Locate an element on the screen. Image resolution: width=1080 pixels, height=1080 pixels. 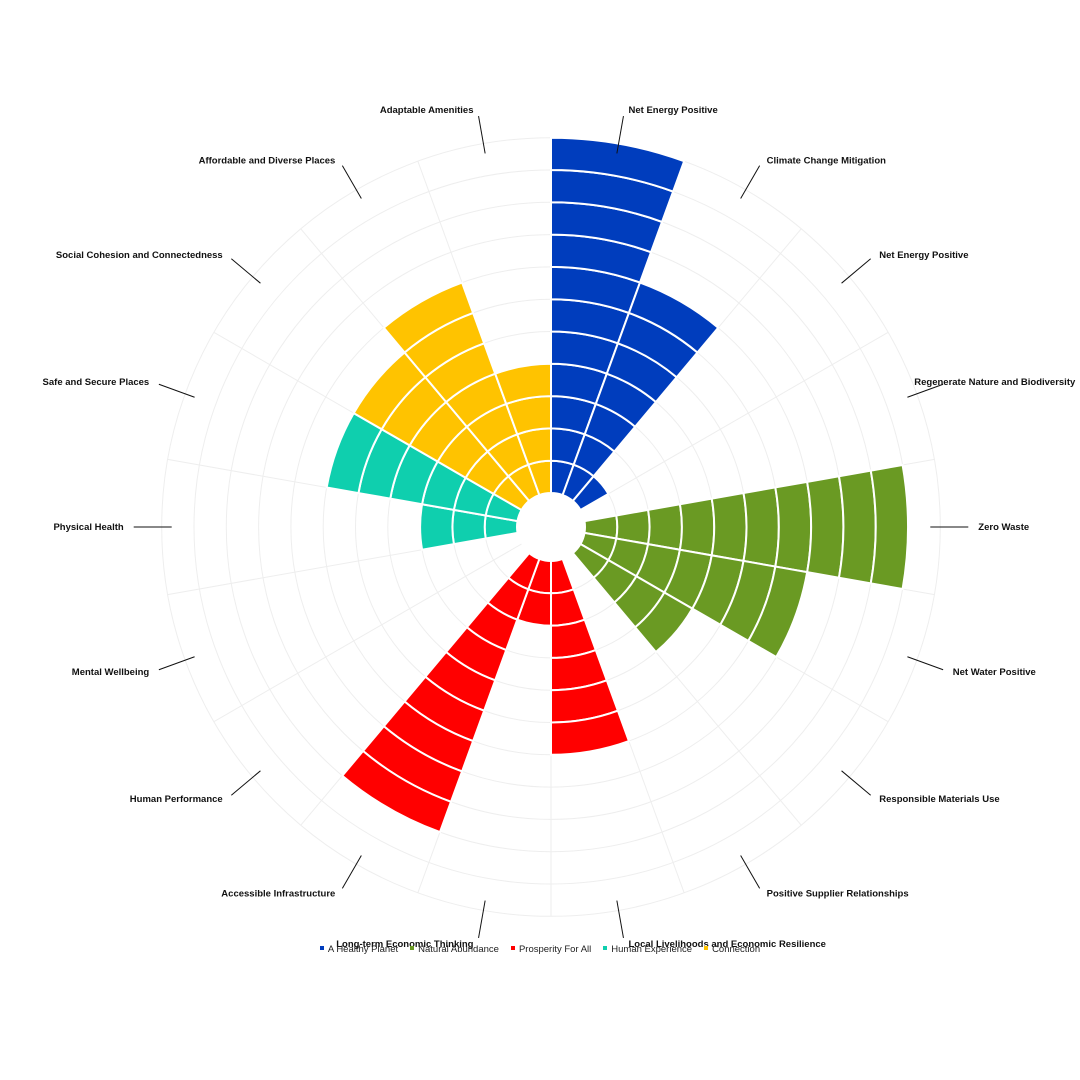
category-label: Affordable and Diverse Places is located at coordinates (267, 160).